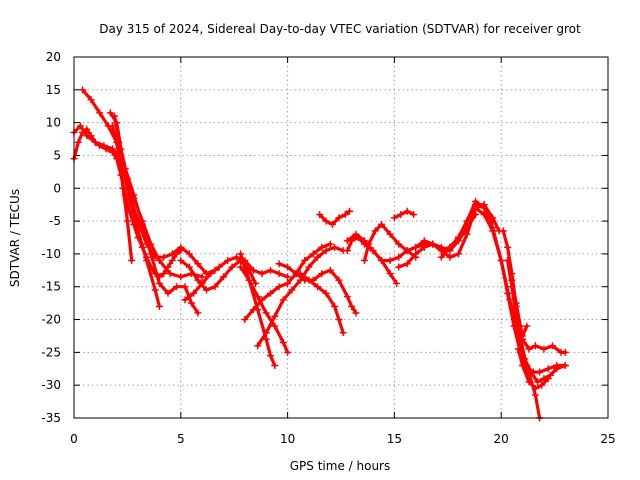 Image resolution: width=640 pixels, height=480 pixels. I want to click on y-tick-label: -15, so click(51, 287).